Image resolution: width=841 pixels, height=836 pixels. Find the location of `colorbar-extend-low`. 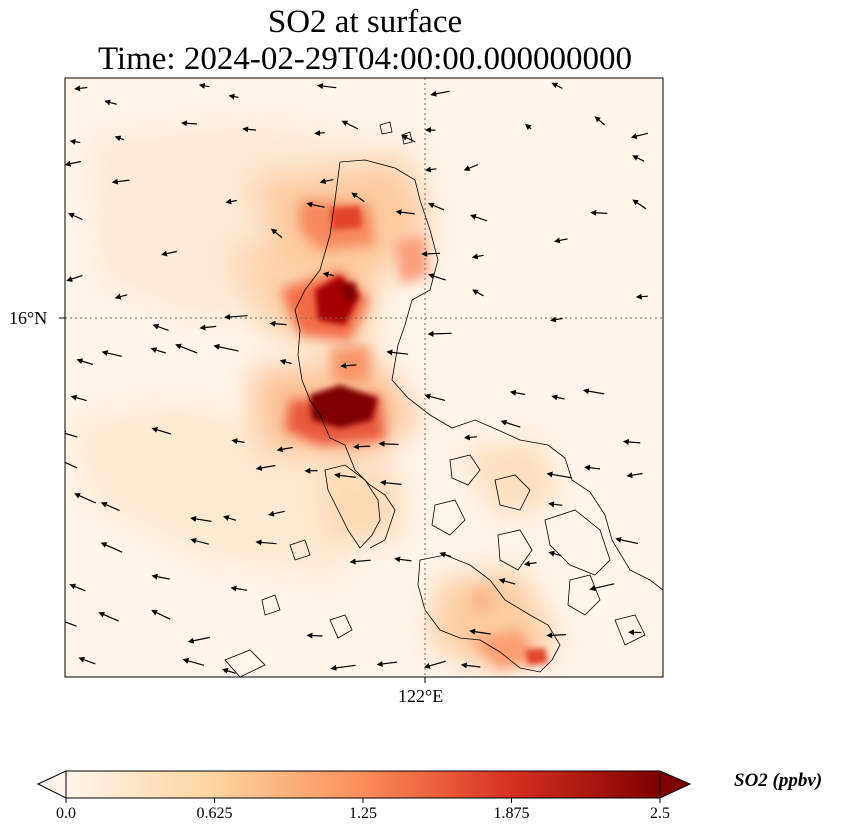

colorbar-extend-low is located at coordinates (51, 784).